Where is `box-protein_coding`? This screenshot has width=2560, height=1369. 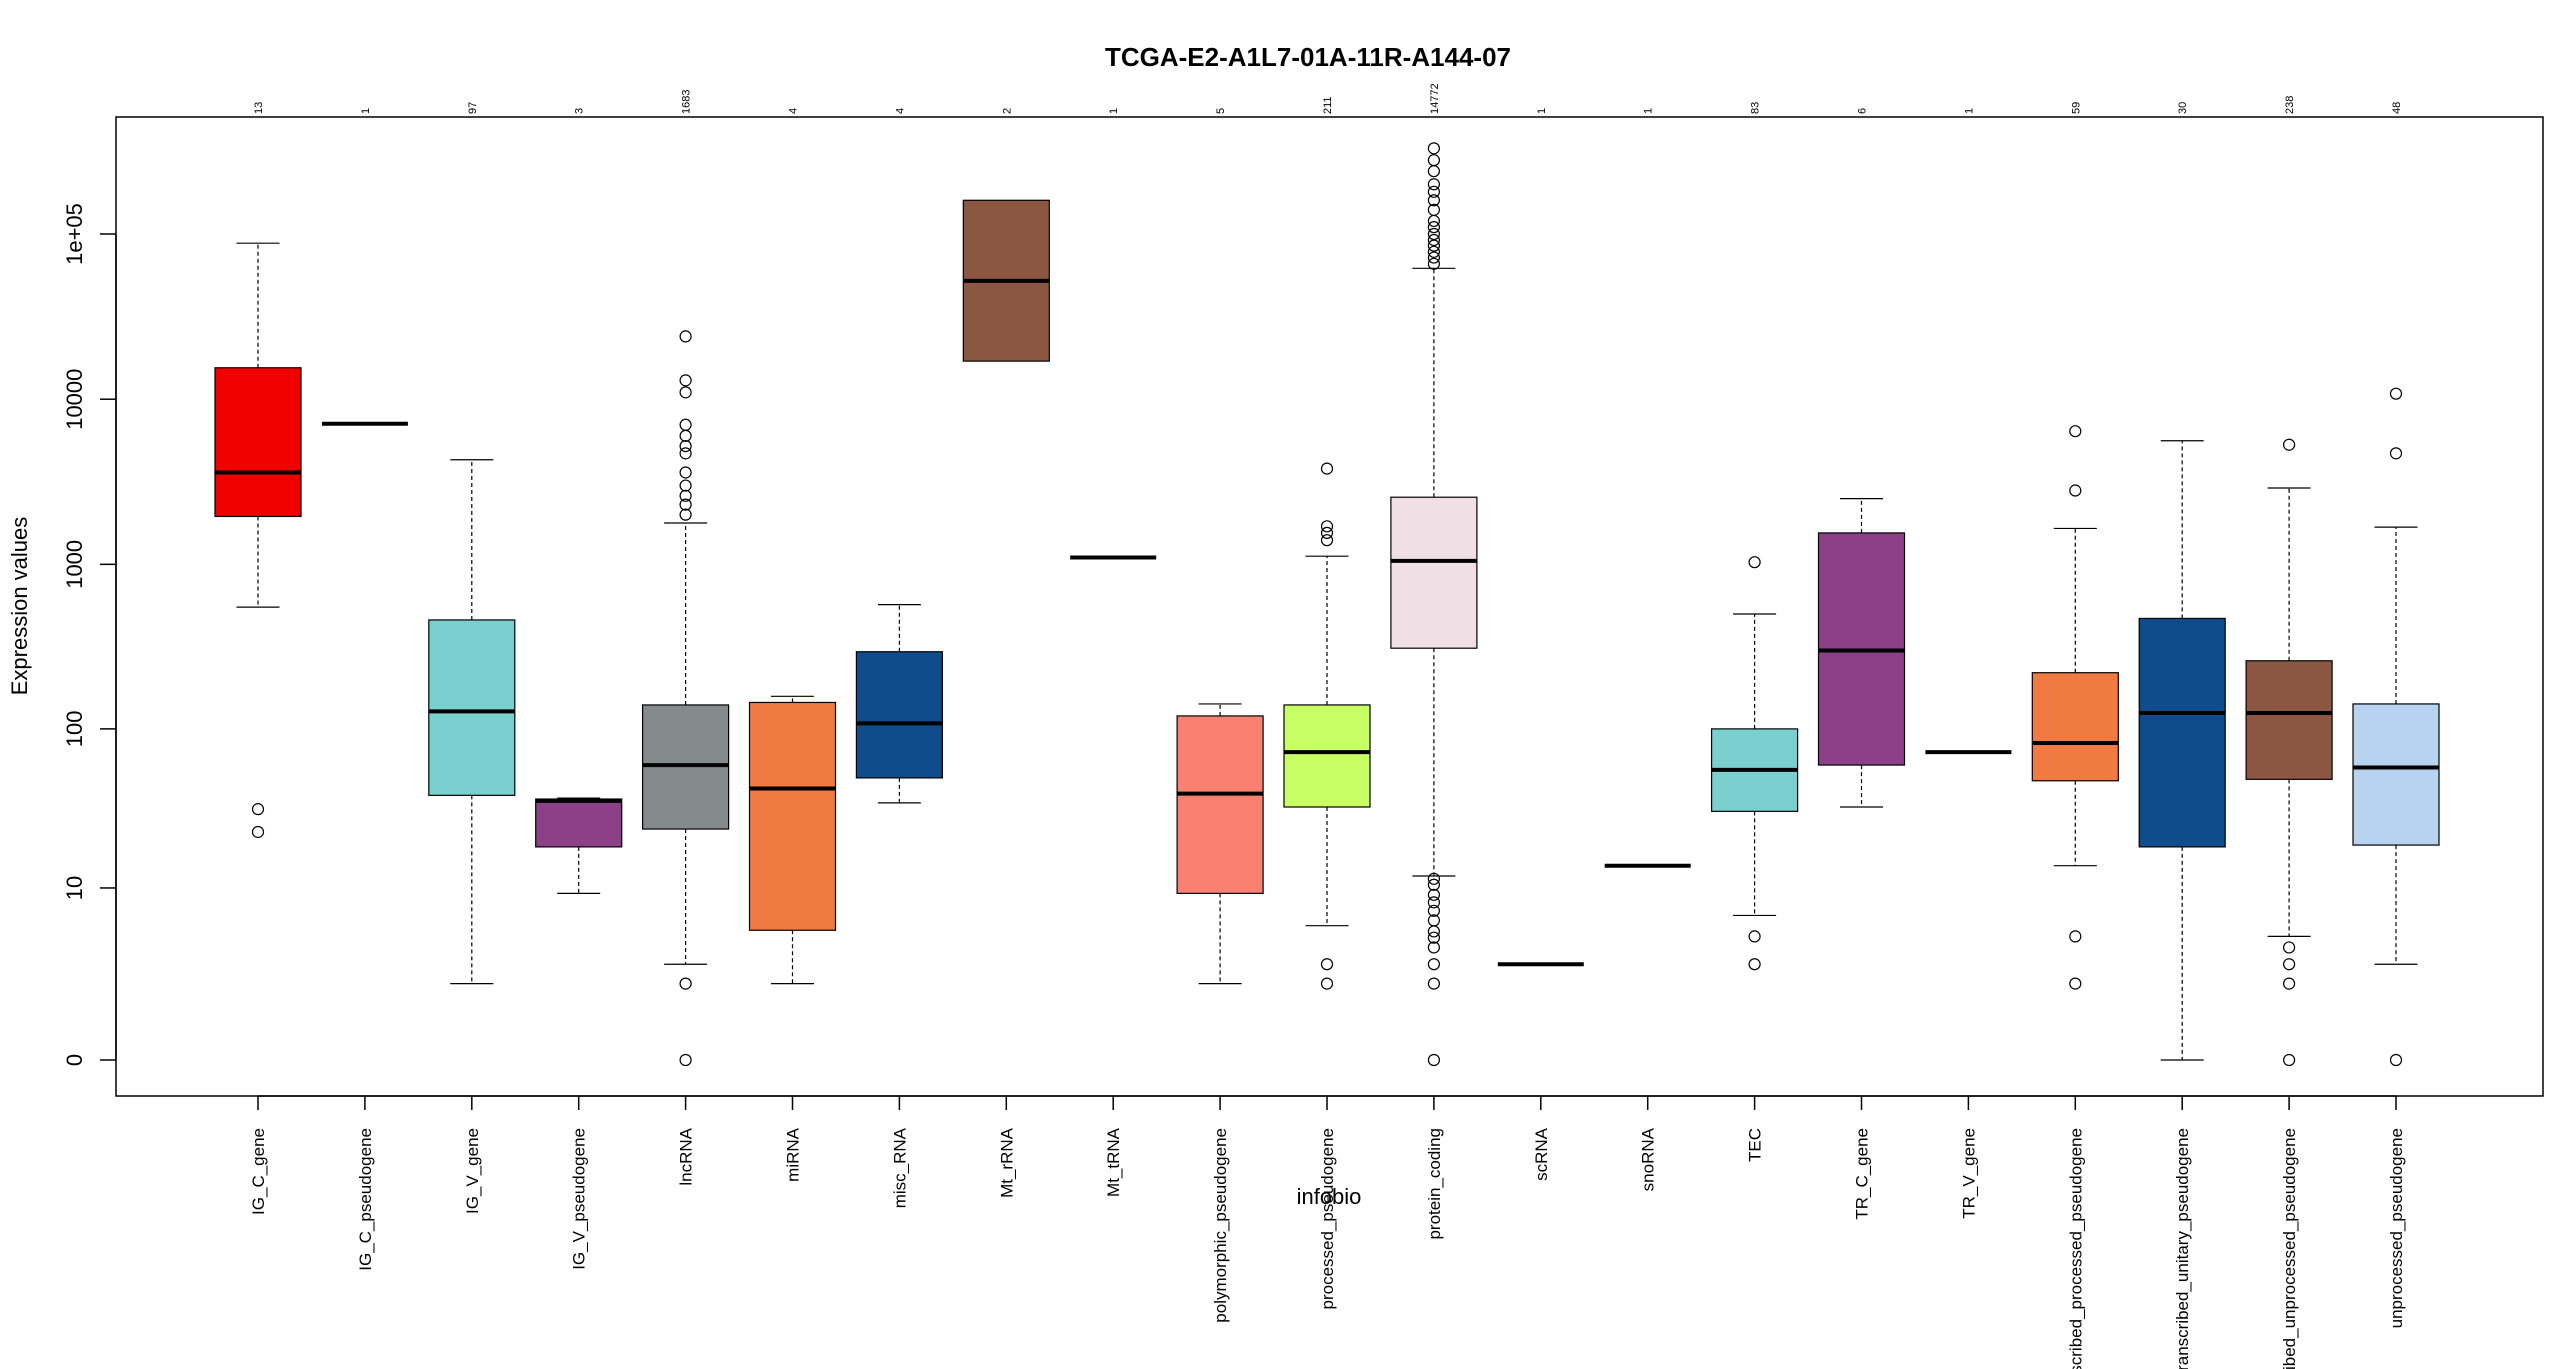 box-protein_coding is located at coordinates (1434, 604).